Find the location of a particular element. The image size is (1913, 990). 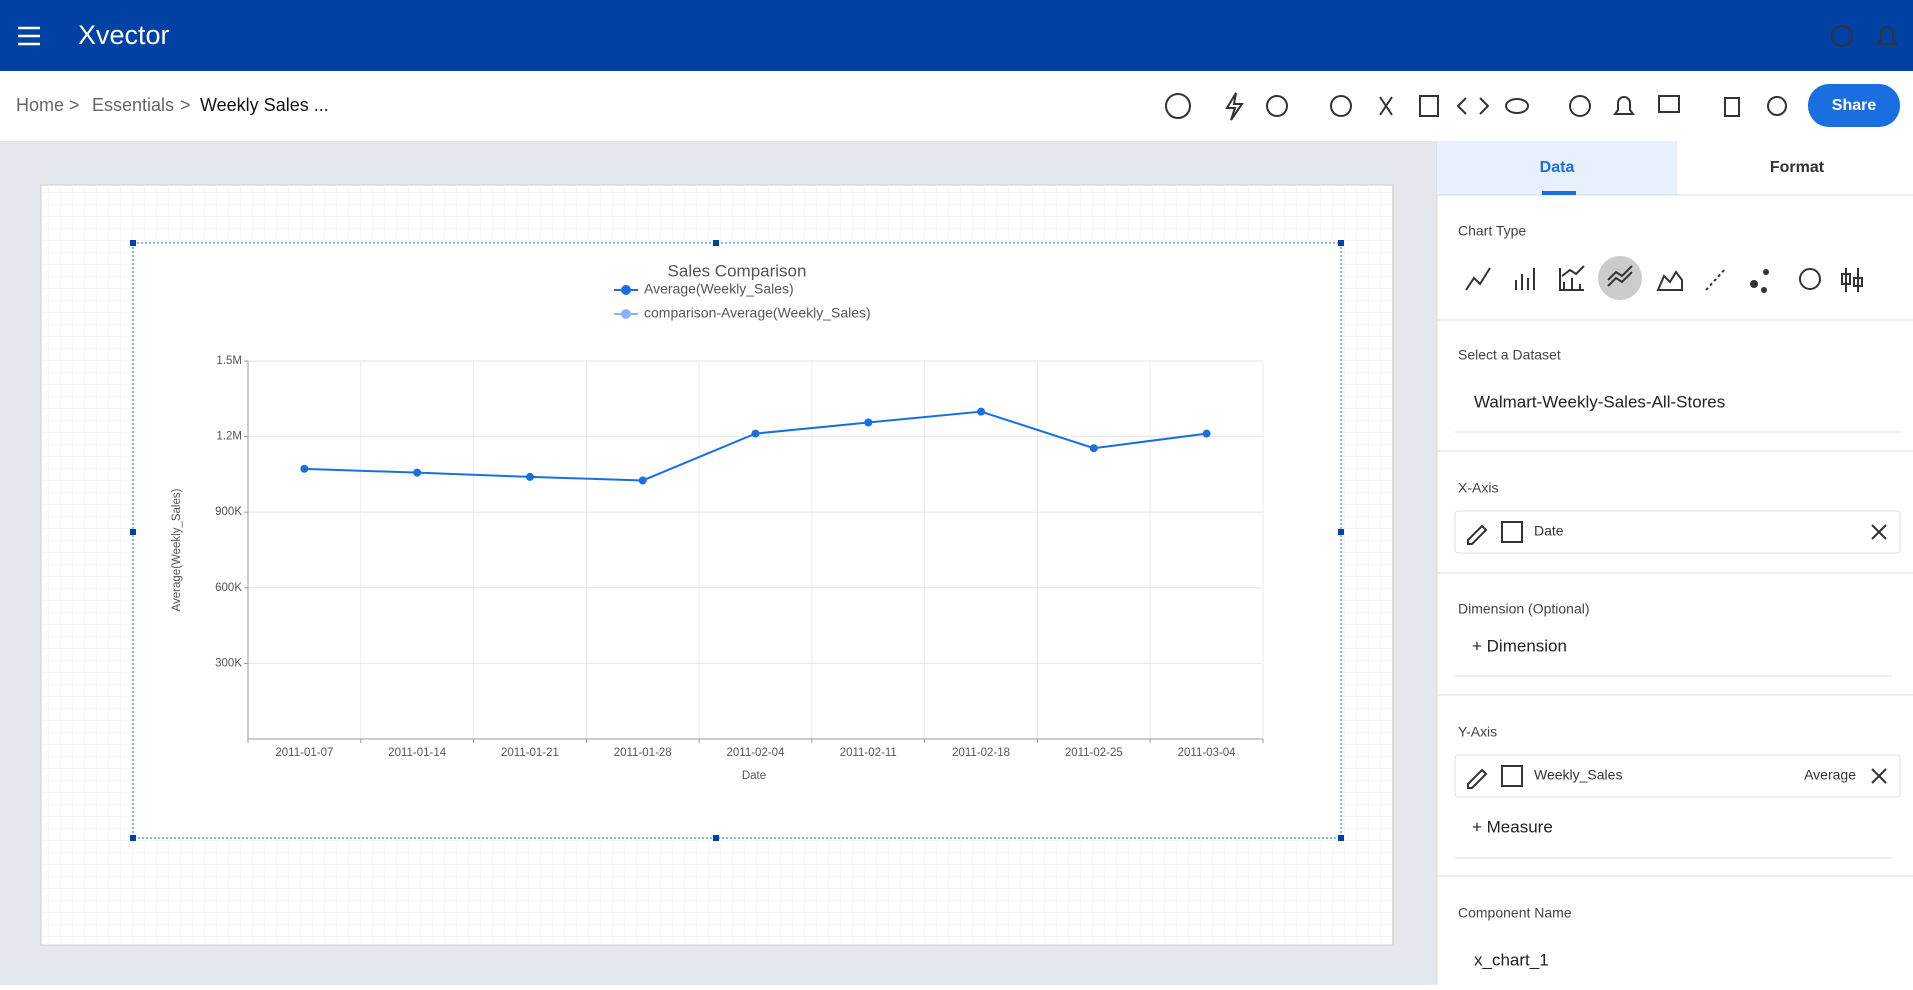

section-label: Dimension (Optional) is located at coordinates (1524, 609).